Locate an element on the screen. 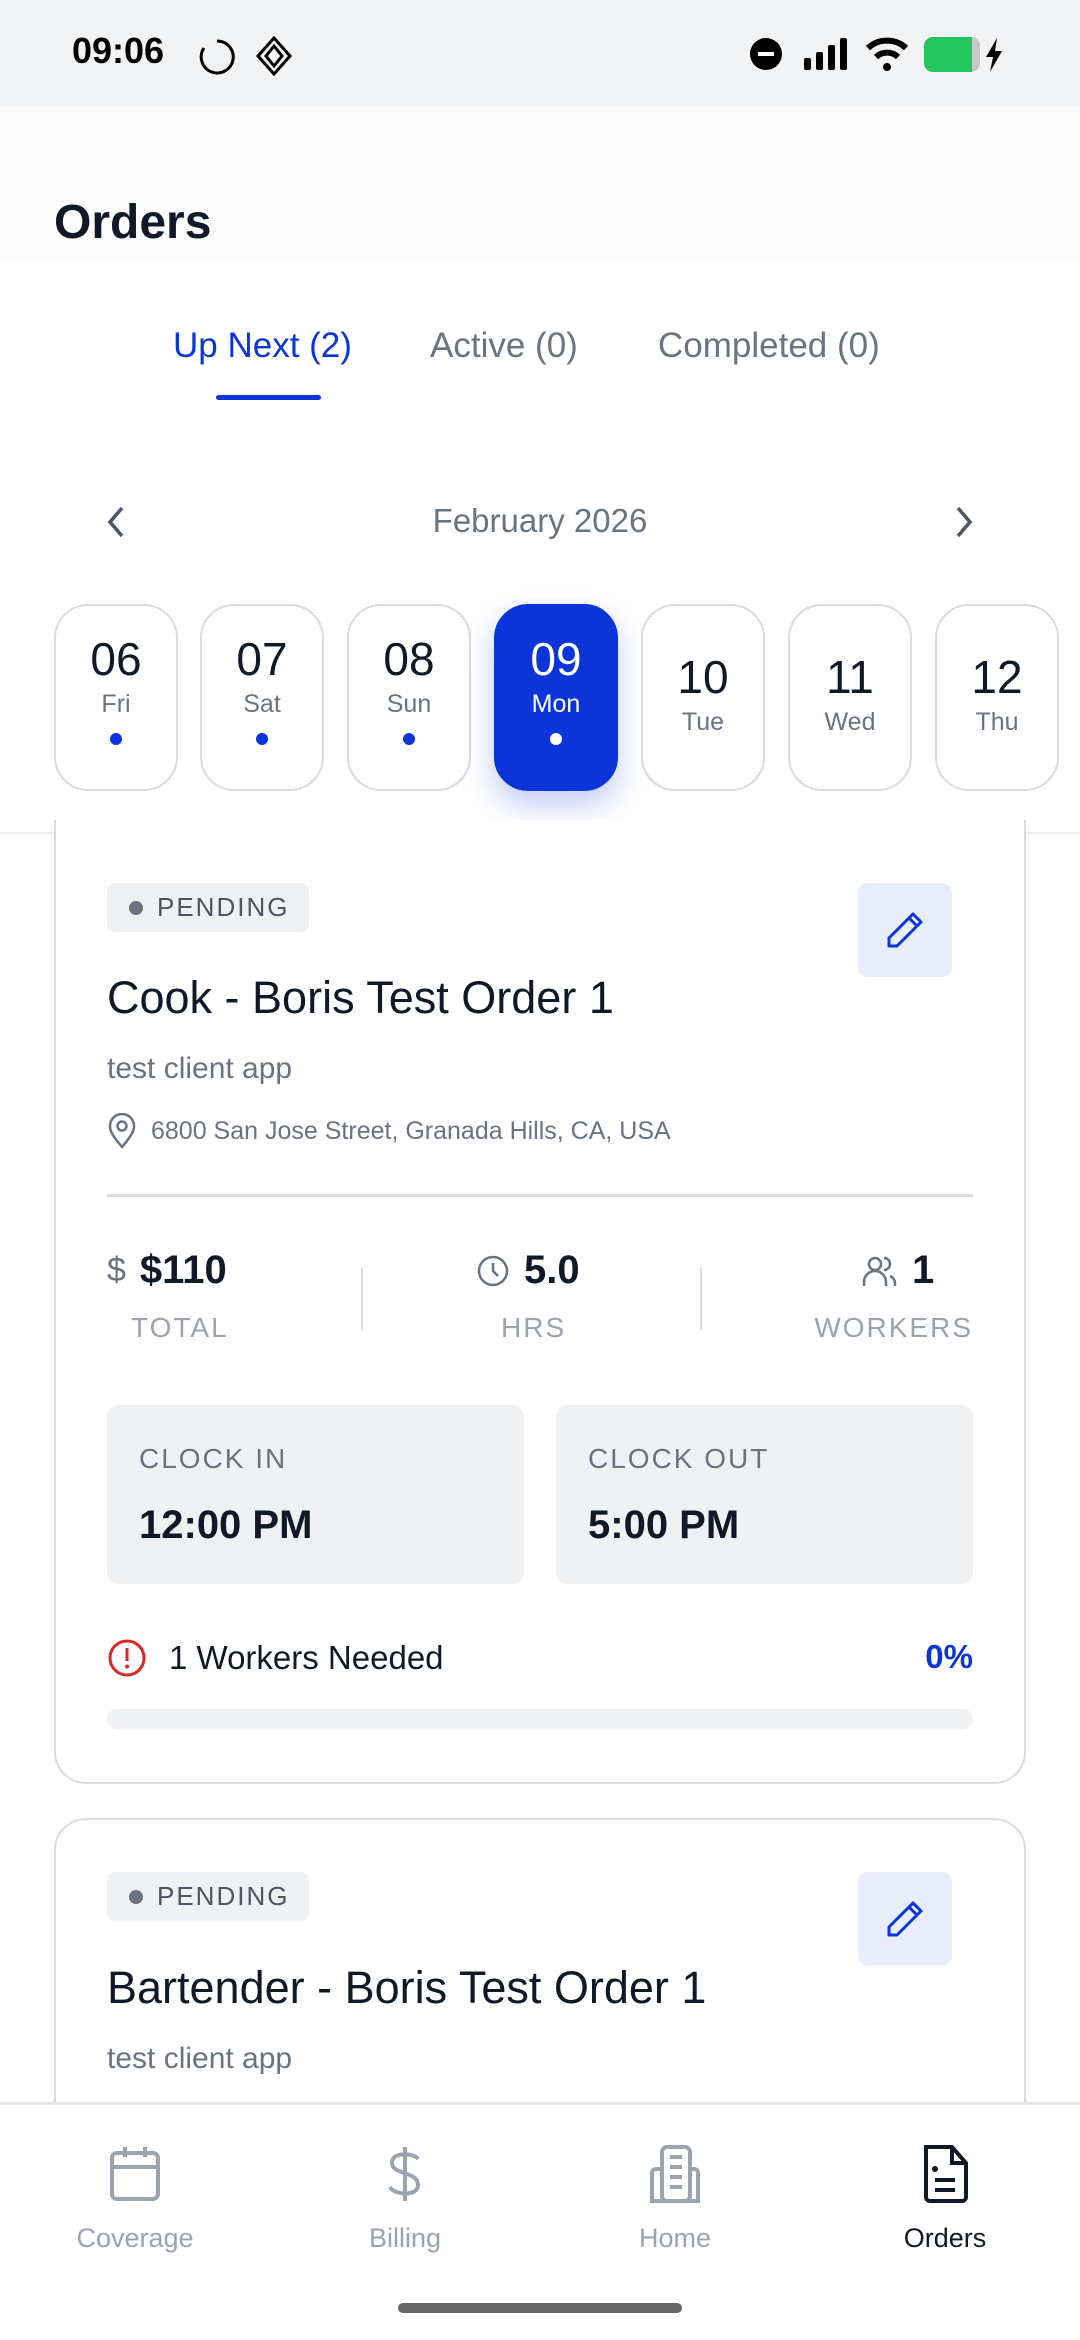  date-number: 07 is located at coordinates (262, 659).